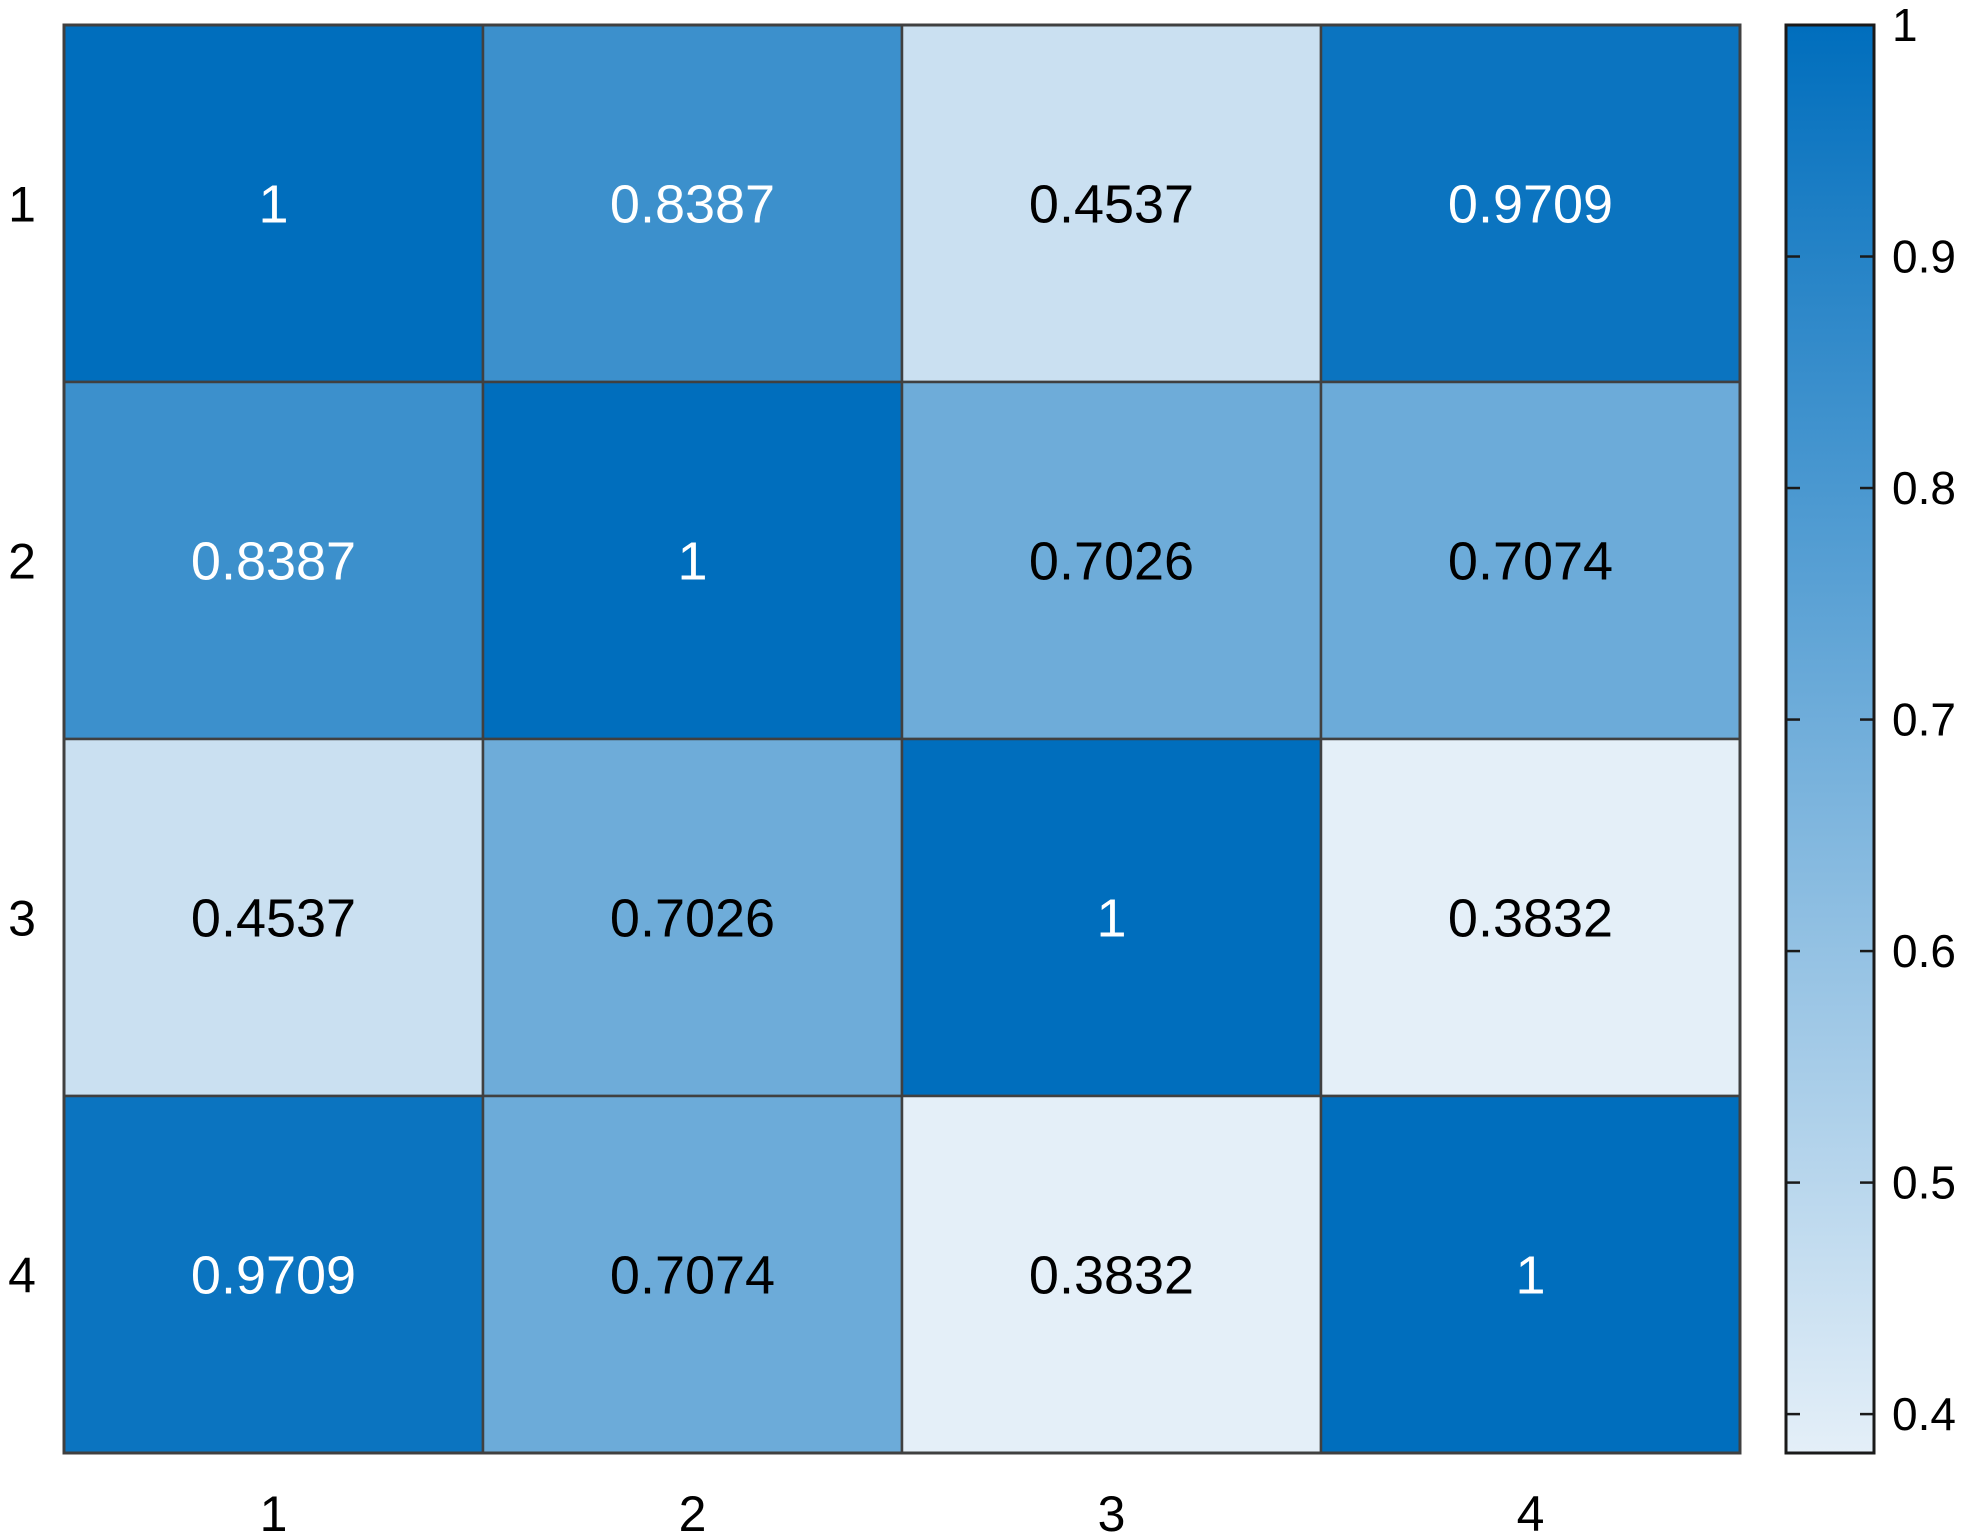 The image size is (1969, 1539). I want to click on y-axis-ticks: 1 2 3 4, so click(22, 740).